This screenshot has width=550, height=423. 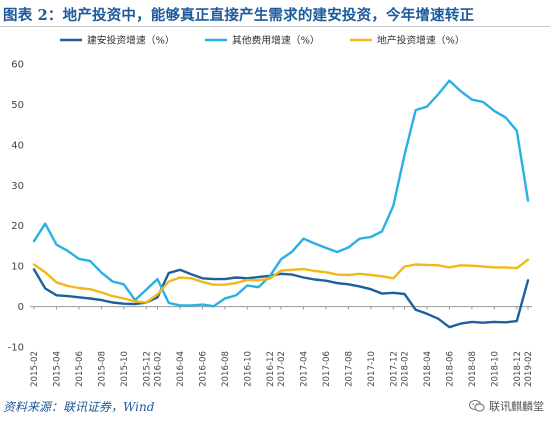 What do you see at coordinates (271, 369) in the screenshot?
I see `x-tick-label: 2016-12` at bounding box center [271, 369].